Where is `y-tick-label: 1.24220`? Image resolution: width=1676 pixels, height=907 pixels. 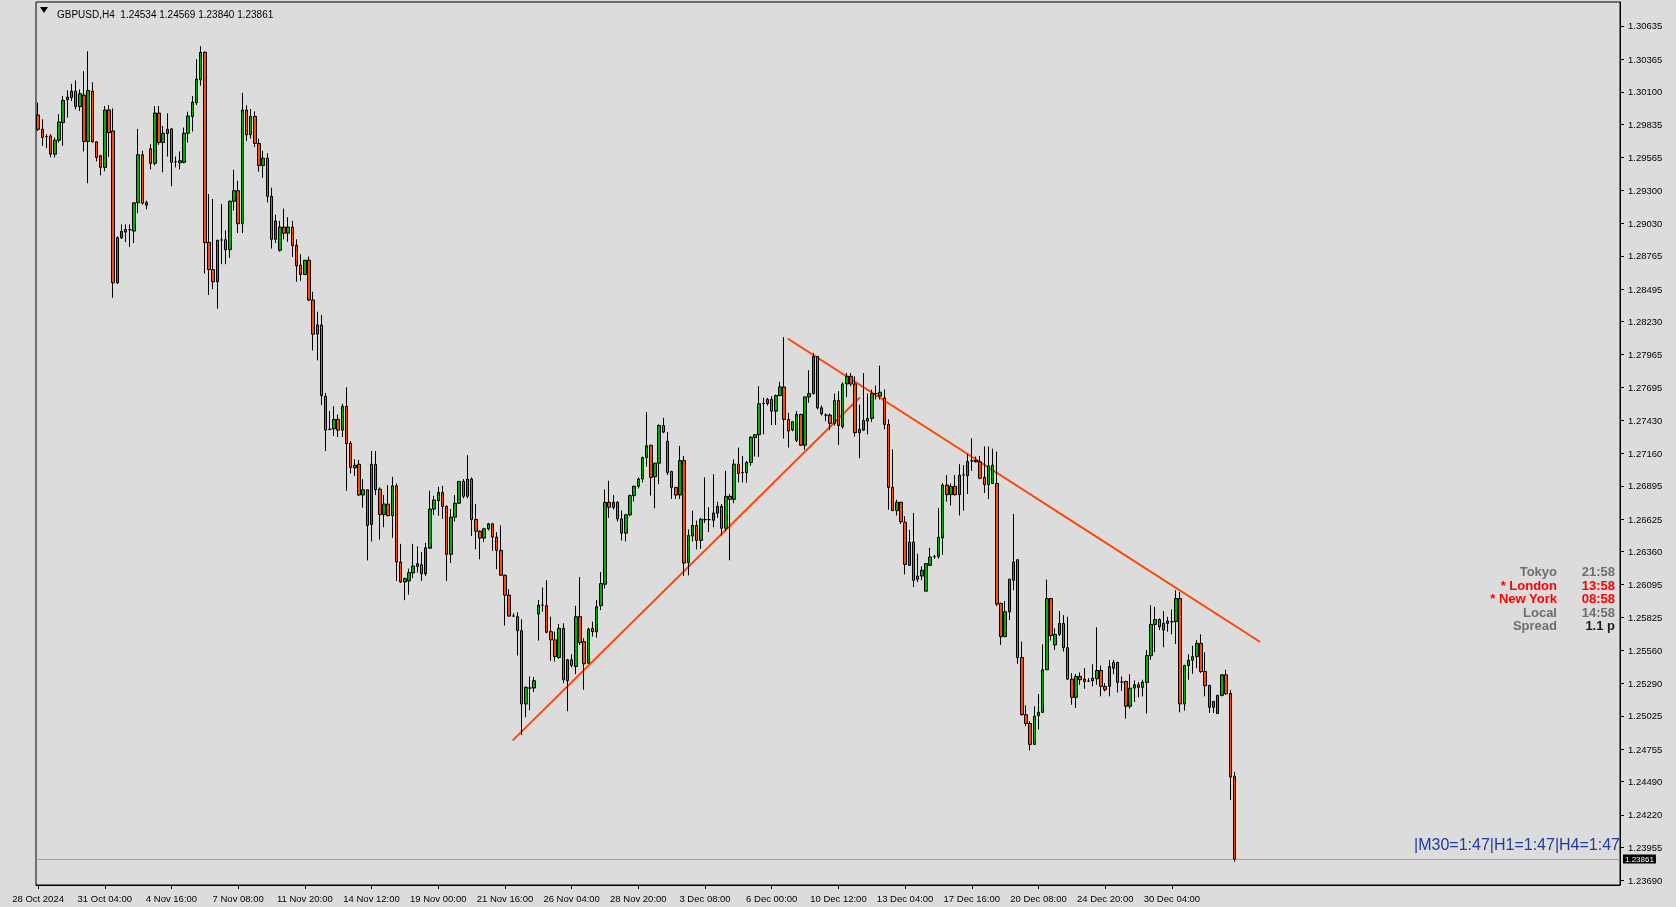 y-tick-label: 1.24220 is located at coordinates (1645, 815).